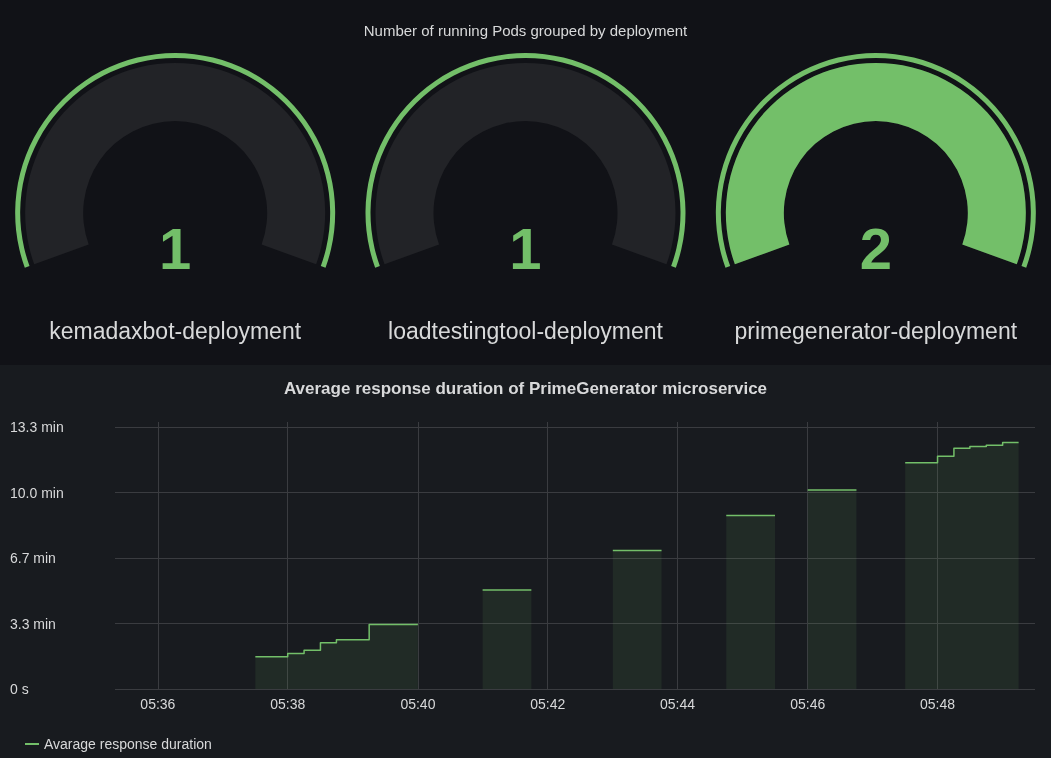  I want to click on x-tick-label: 05:36, so click(158, 704).